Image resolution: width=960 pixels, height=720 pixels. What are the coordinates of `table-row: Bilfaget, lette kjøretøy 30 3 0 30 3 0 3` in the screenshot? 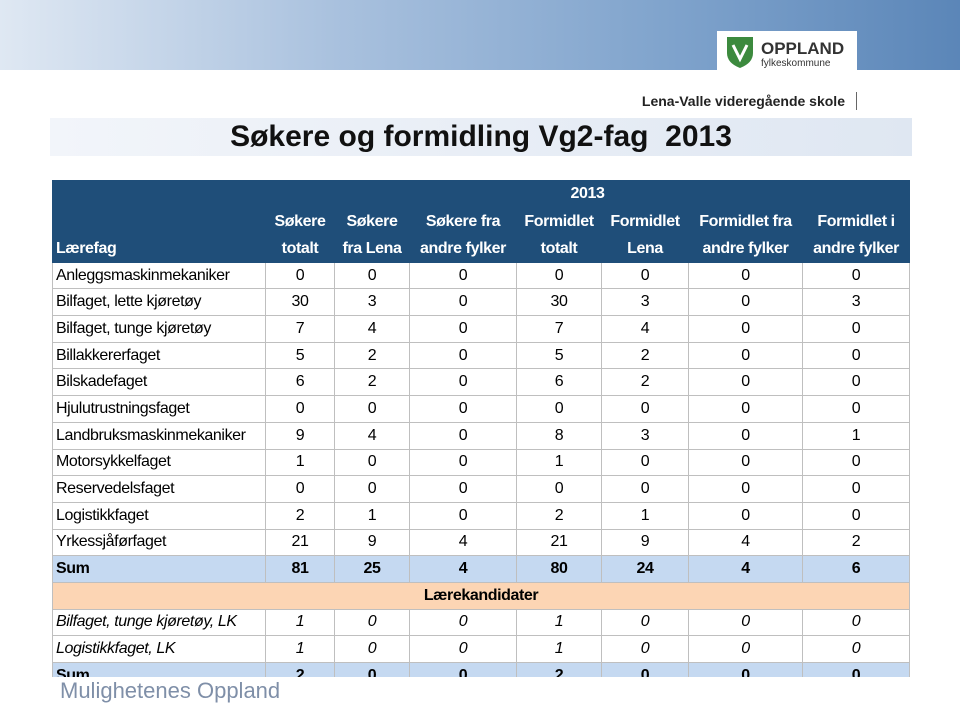 It's located at (481, 302).